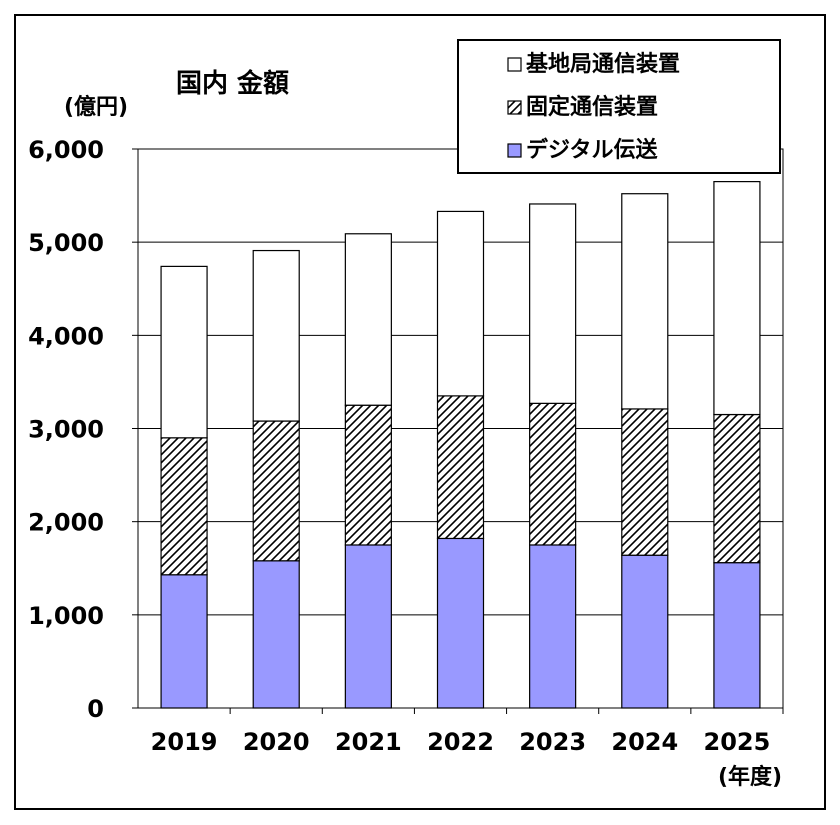  What do you see at coordinates (96, 107) in the screenshot?
I see `y-axis-unit: (億円)` at bounding box center [96, 107].